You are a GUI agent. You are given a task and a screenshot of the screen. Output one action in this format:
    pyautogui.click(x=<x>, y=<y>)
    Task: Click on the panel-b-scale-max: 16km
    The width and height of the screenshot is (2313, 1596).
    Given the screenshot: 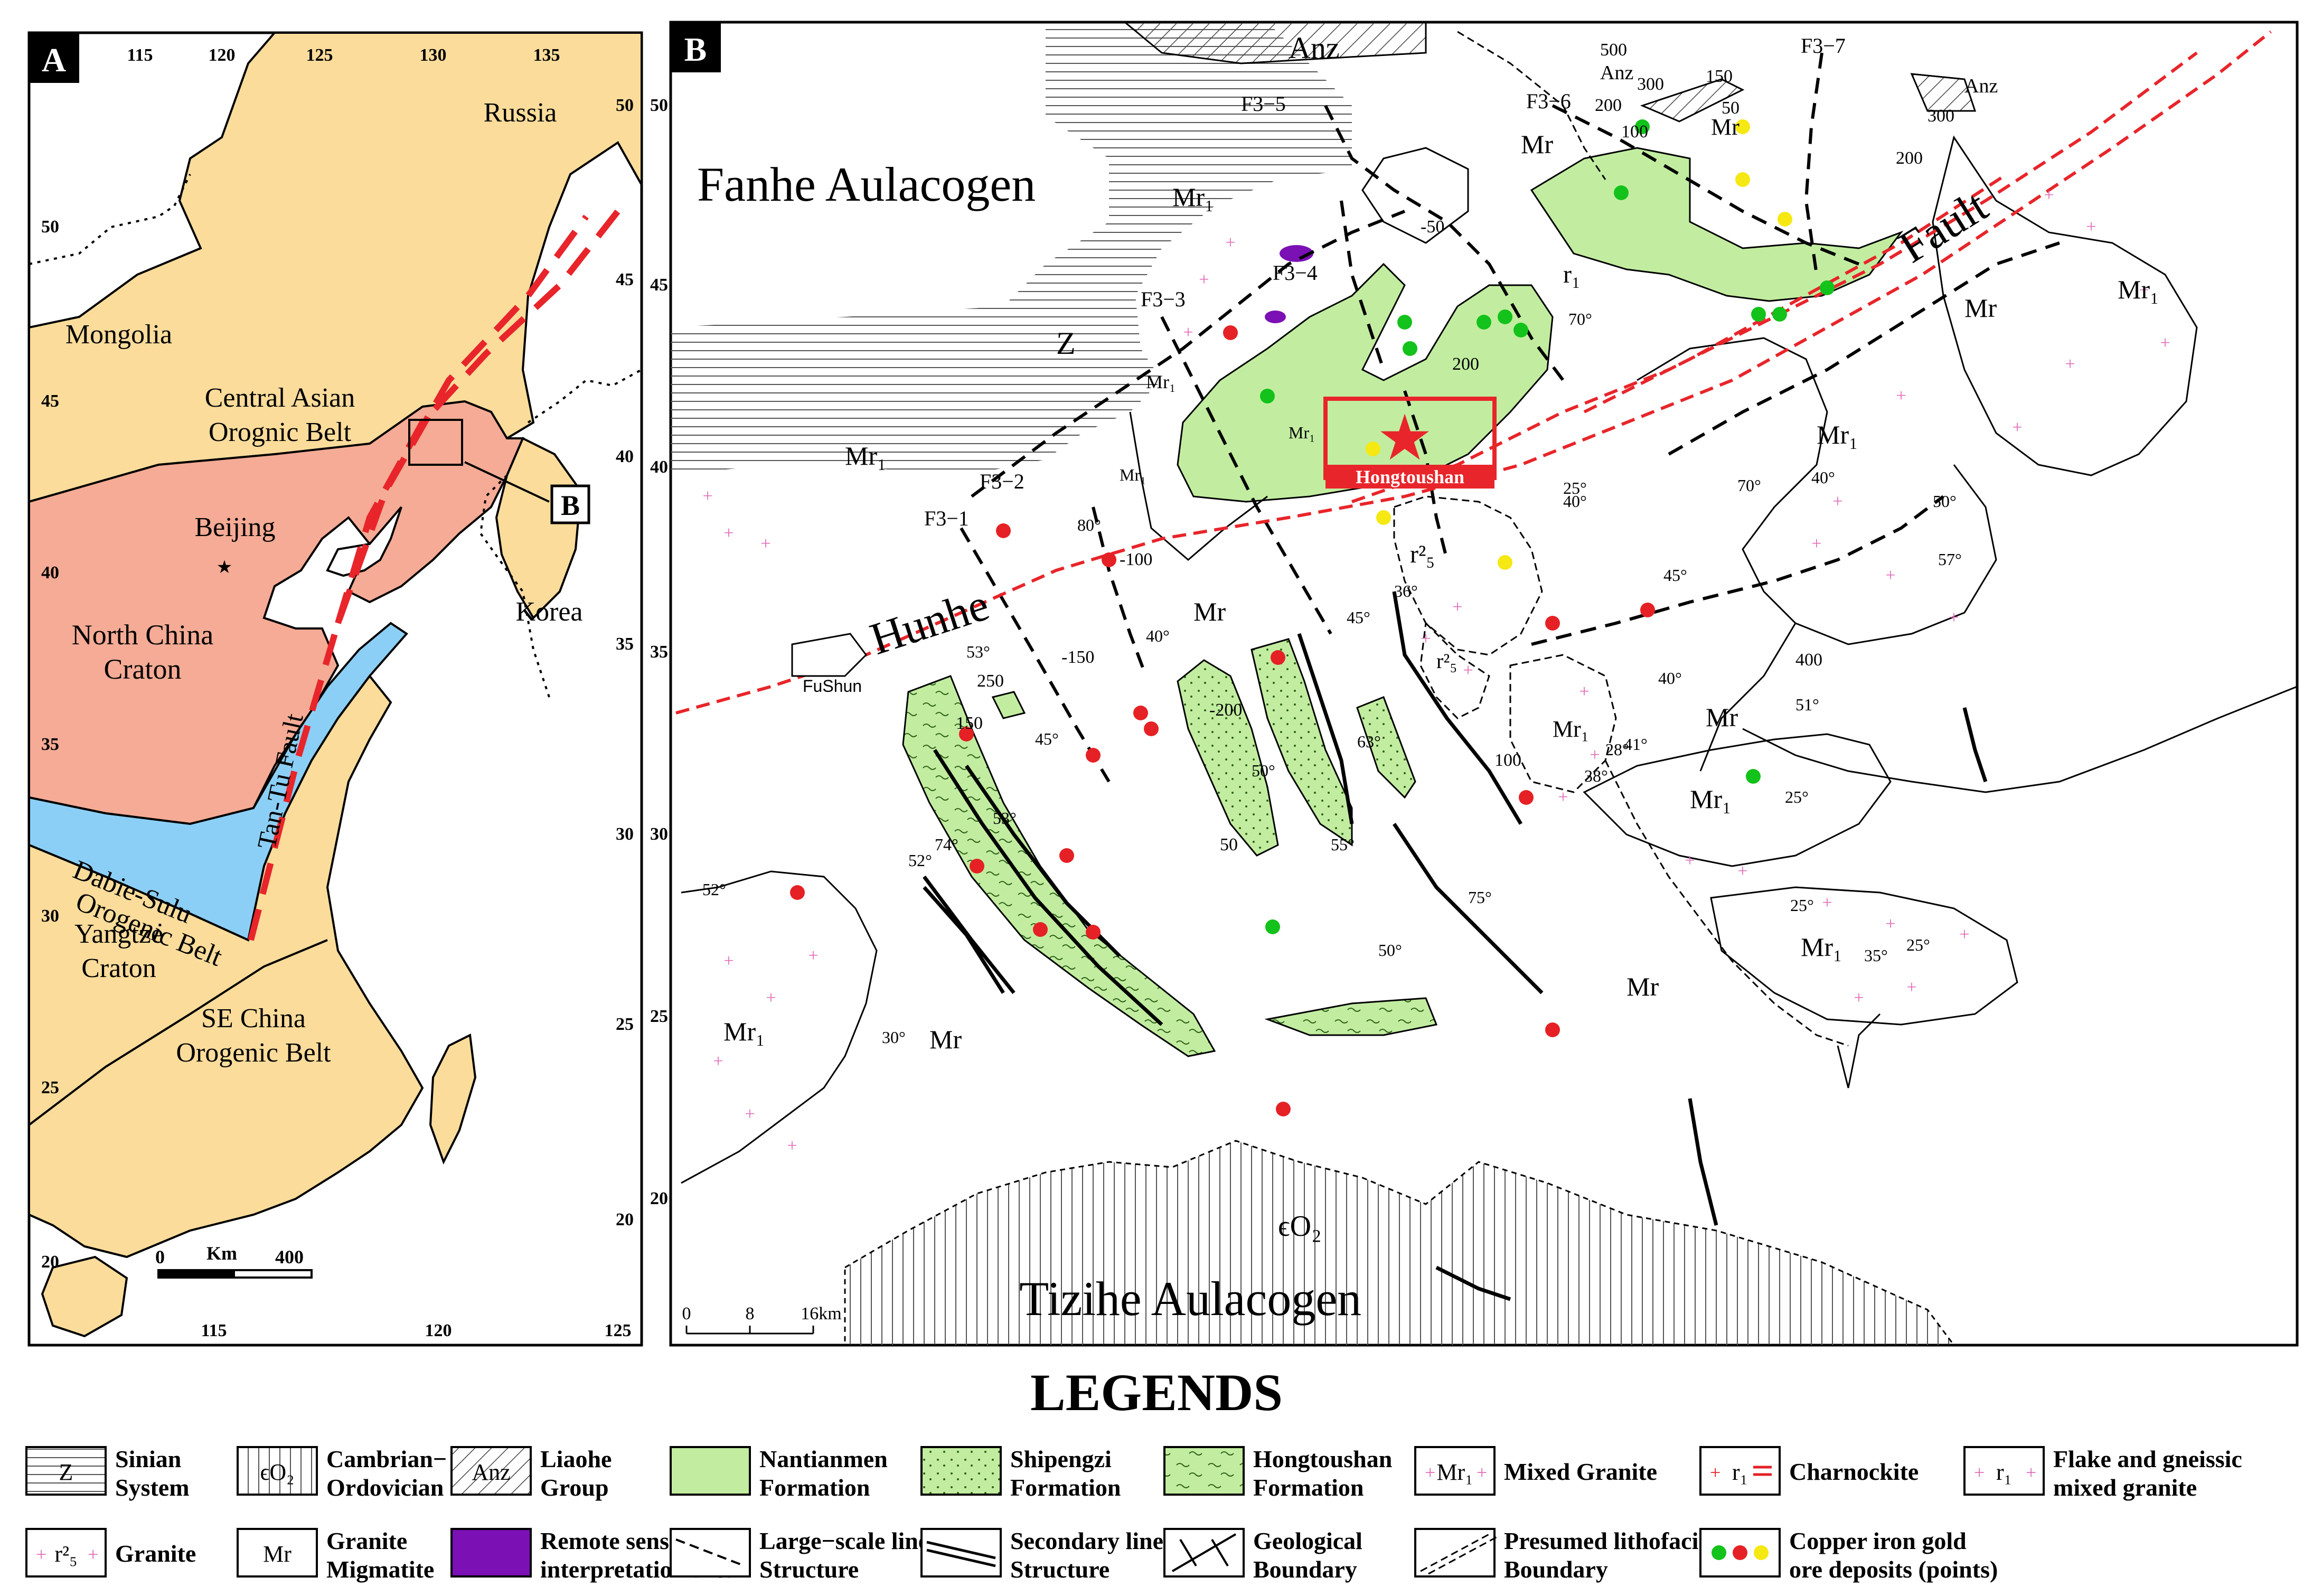 What is the action you would take?
    pyautogui.click(x=821, y=1314)
    